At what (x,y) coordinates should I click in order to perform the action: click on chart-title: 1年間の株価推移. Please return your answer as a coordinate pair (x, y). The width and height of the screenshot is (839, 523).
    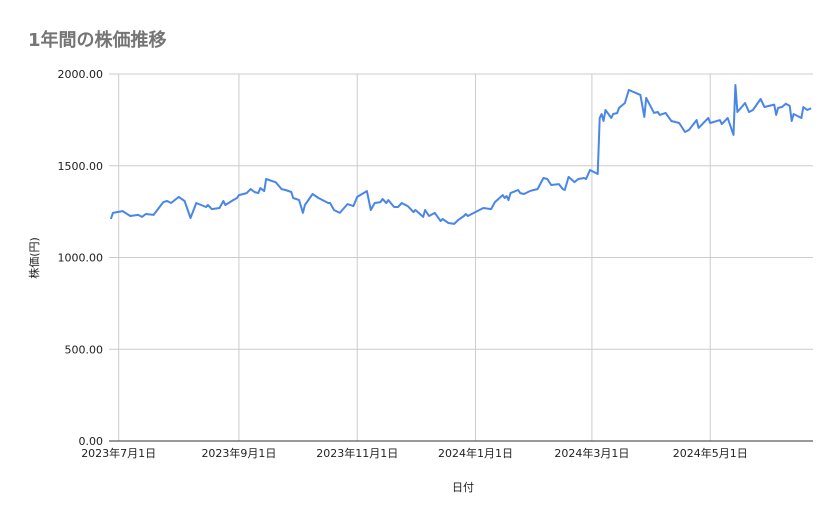
    Looking at the image, I should click on (97, 40).